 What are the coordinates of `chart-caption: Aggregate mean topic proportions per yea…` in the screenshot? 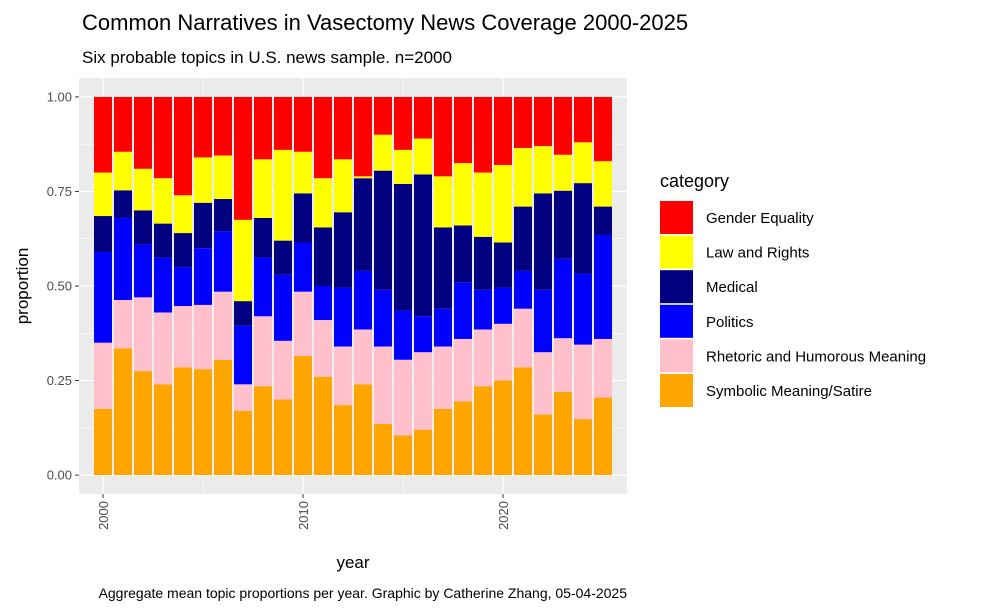 It's located at (363, 593).